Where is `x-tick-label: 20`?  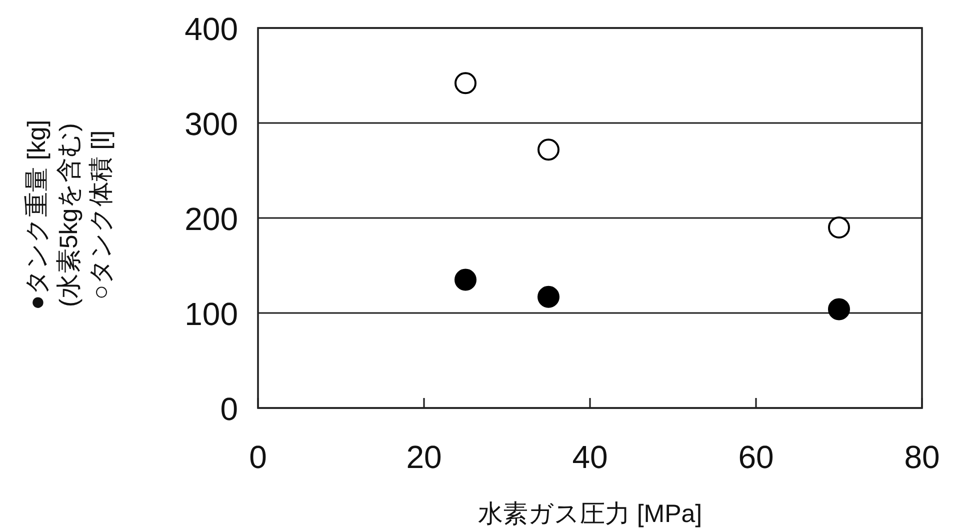
x-tick-label: 20 is located at coordinates (424, 457).